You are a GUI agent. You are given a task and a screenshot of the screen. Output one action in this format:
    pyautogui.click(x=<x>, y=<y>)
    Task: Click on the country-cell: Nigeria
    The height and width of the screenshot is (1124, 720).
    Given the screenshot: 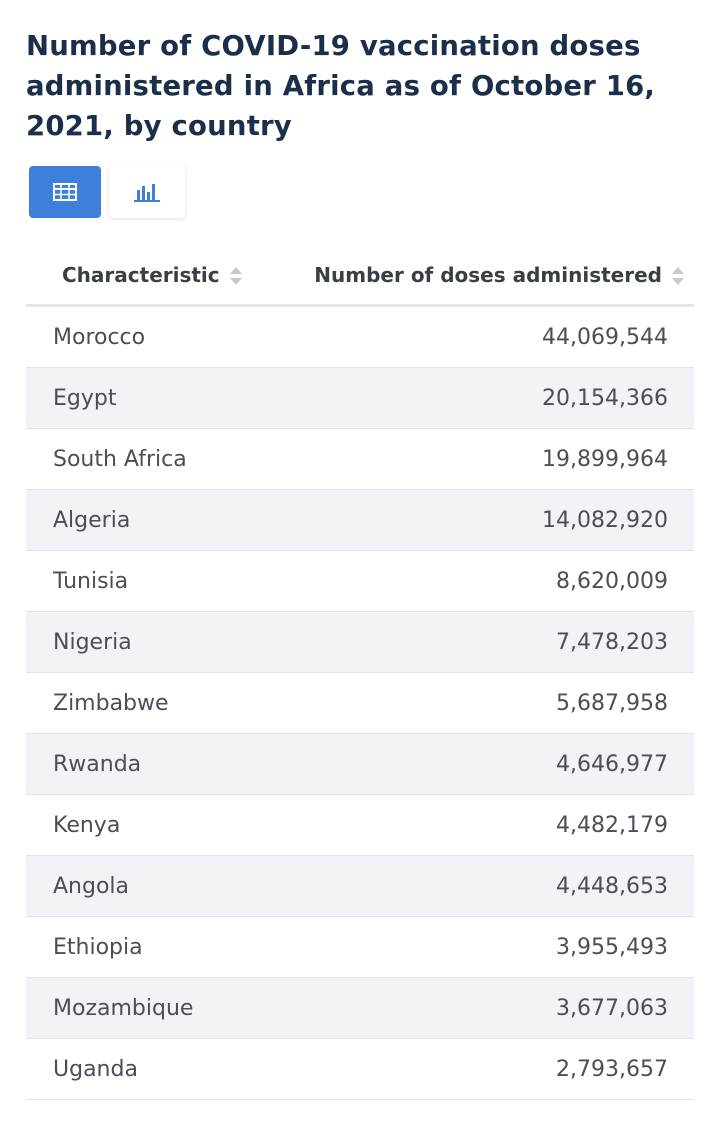 What is the action you would take?
    pyautogui.click(x=151, y=642)
    